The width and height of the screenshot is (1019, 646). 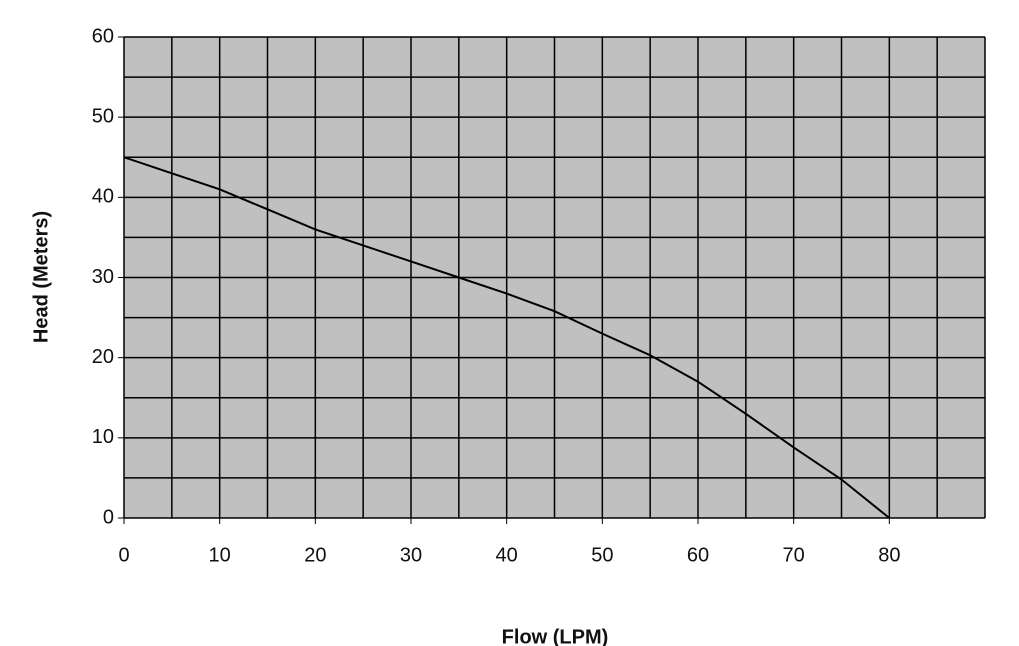 I want to click on x-tick-label: 50, so click(x=602, y=555).